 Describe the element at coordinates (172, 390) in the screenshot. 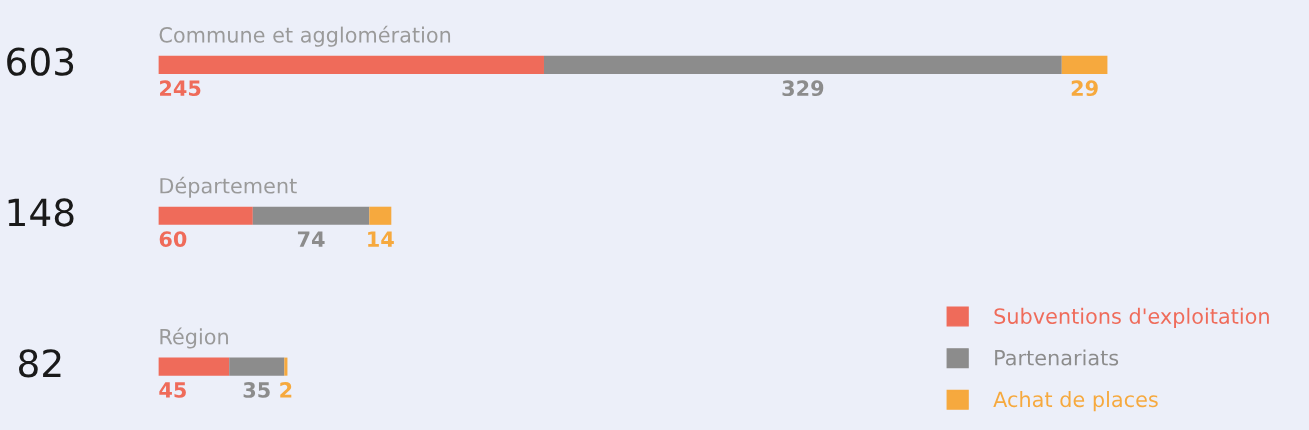

I see `data-label: 45` at that location.